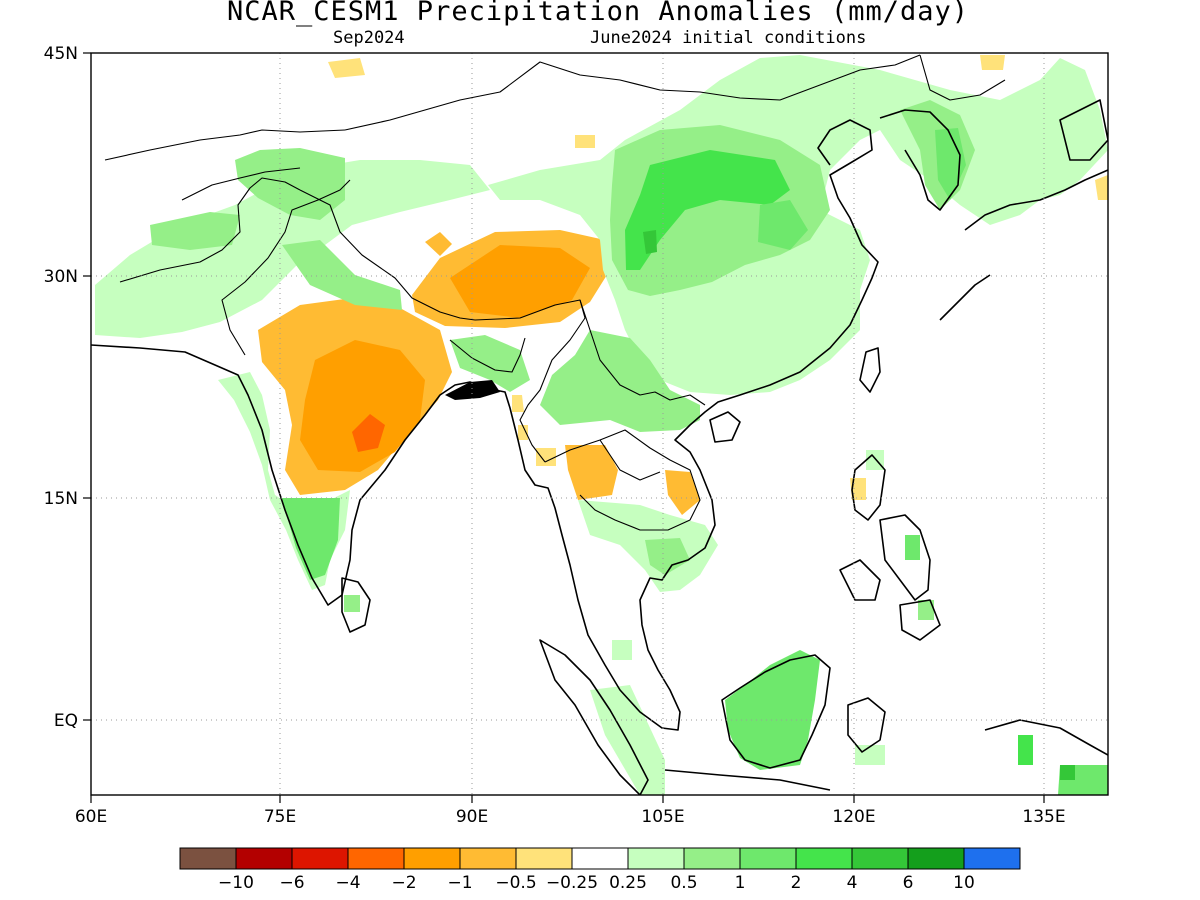 The image size is (1200, 900). Describe the element at coordinates (728, 38) in the screenshot. I see `initial-conditions-label: June2024 initial conditions` at that location.